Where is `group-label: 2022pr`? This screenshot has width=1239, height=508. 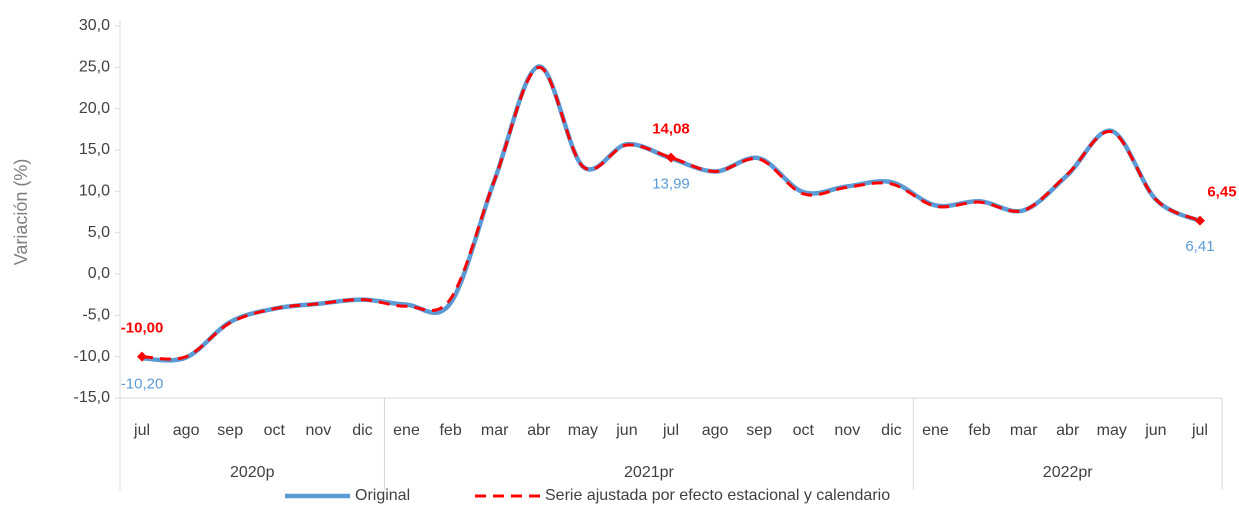
group-label: 2022pr is located at coordinates (1068, 472).